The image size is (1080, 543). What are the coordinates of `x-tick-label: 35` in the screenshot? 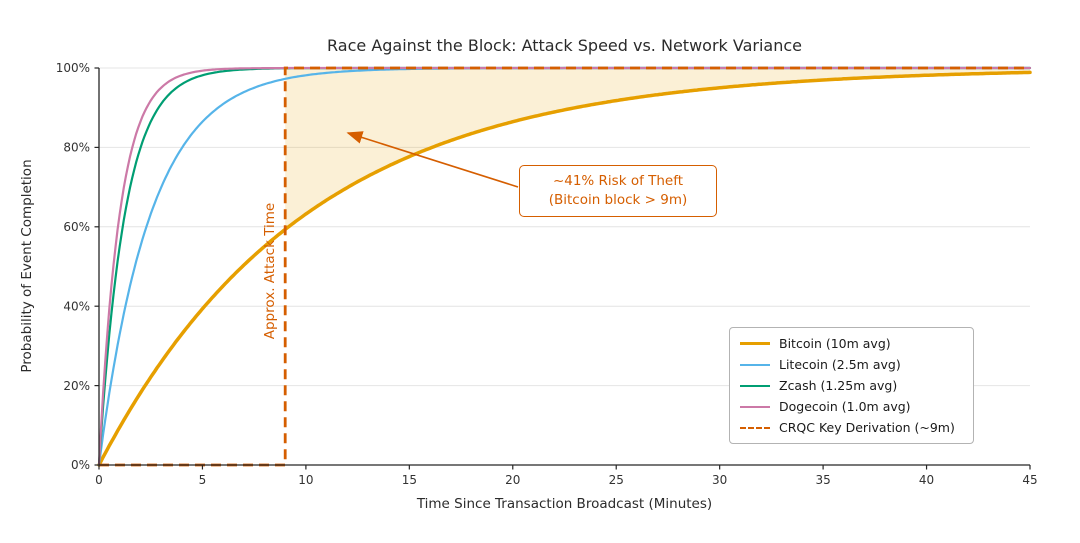 It's located at (822, 480).